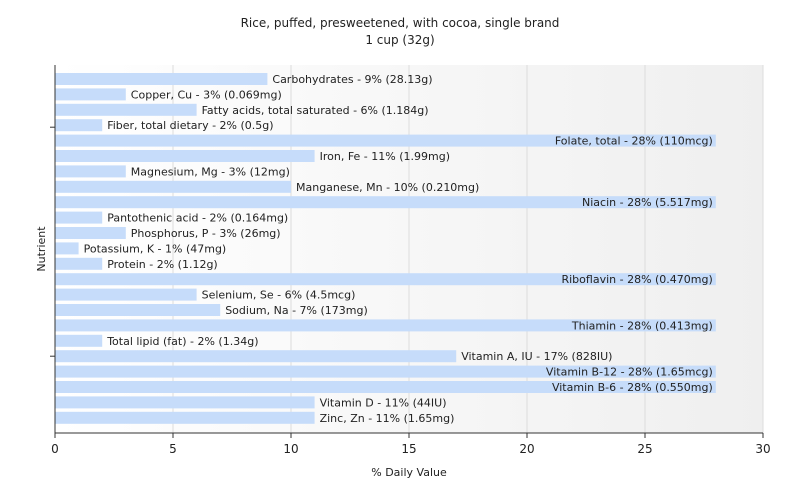 Image resolution: width=800 pixels, height=500 pixels. I want to click on bar-label: Phosphorus, P - 3% (26mg), so click(206, 233).